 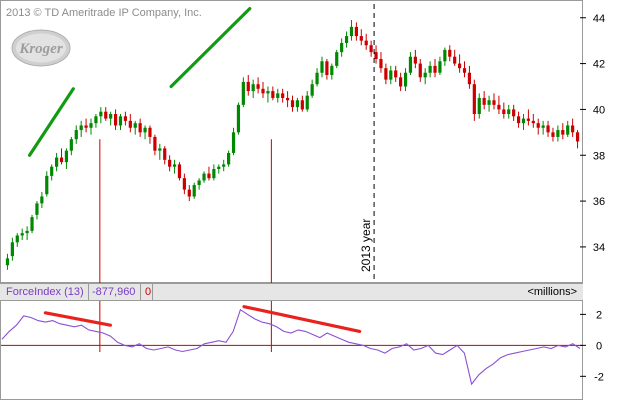 What do you see at coordinates (114, 292) in the screenshot?
I see `indicator-value: -877,960` at bounding box center [114, 292].